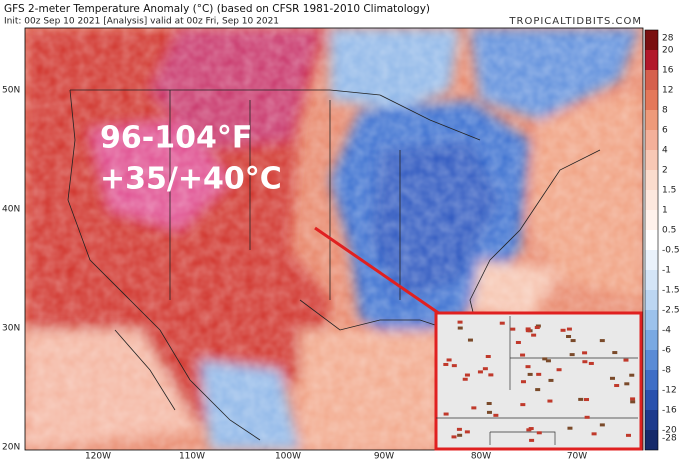 This screenshot has height=462, width=680. What do you see at coordinates (668, 71) in the screenshot?
I see `colorbar-label: 16` at bounding box center [668, 71].